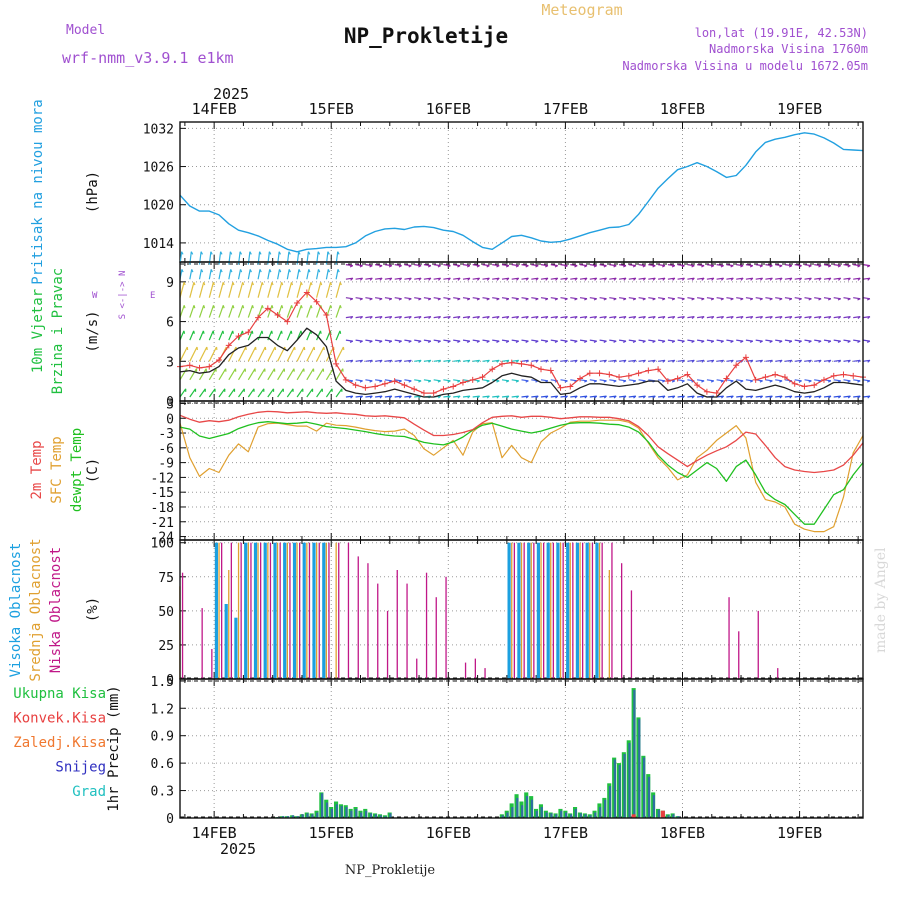 The height and width of the screenshot is (904, 900). I want to click on unit-label: (m/s), so click(93, 331).